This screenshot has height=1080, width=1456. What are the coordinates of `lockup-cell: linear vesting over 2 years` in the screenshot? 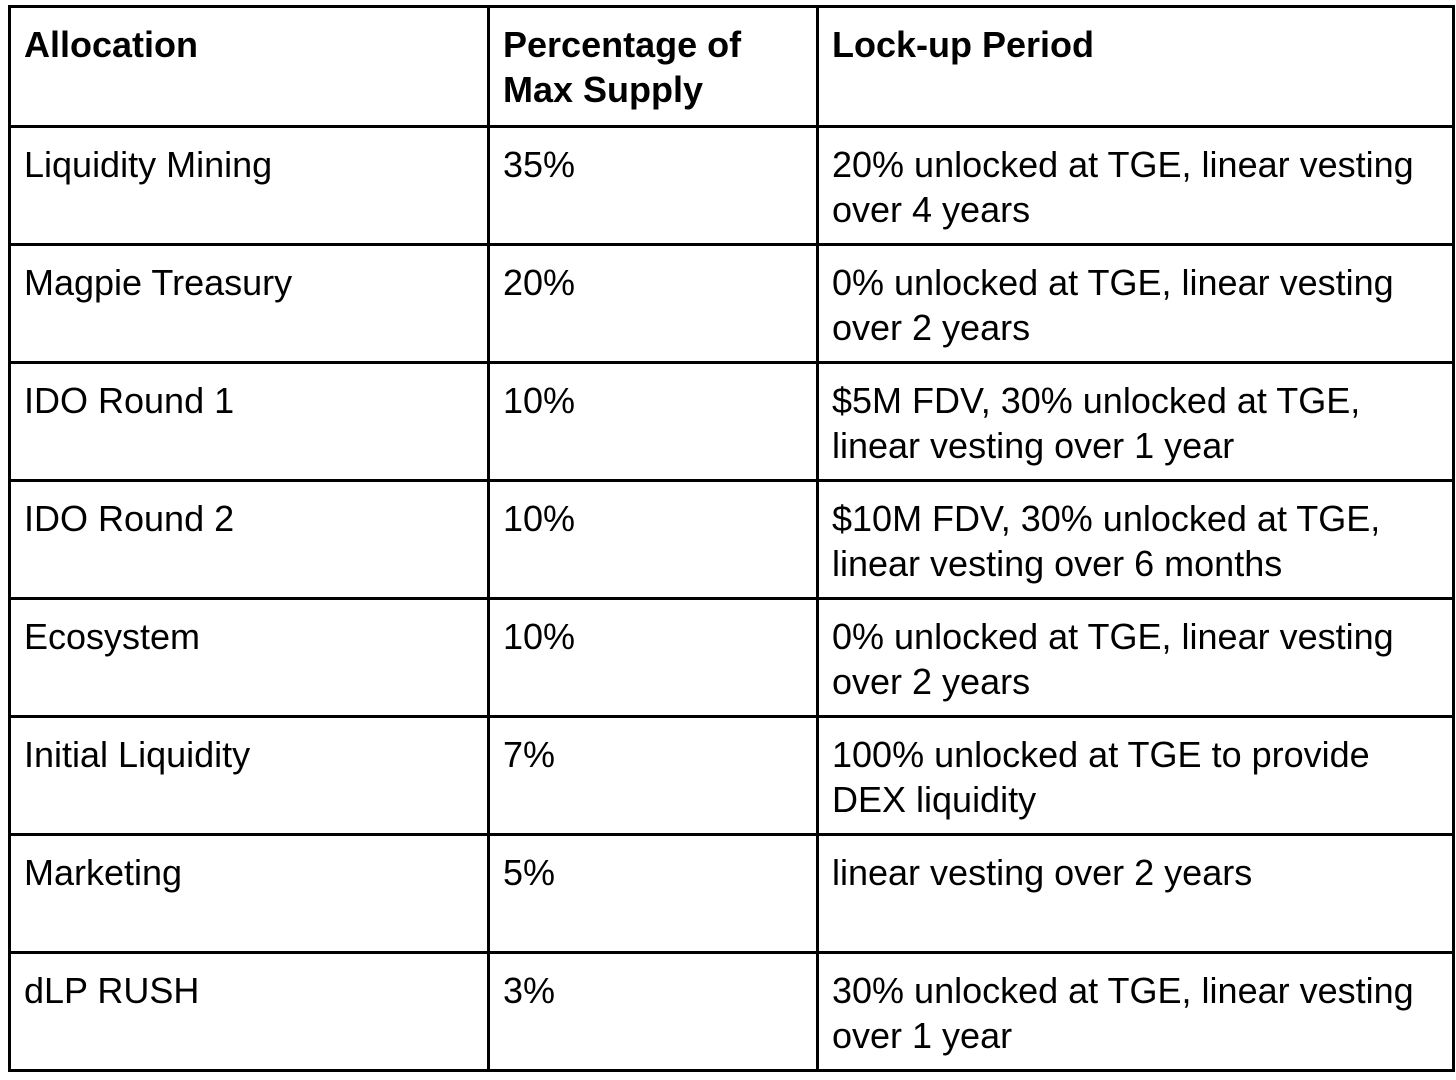 It's located at (1135, 893).